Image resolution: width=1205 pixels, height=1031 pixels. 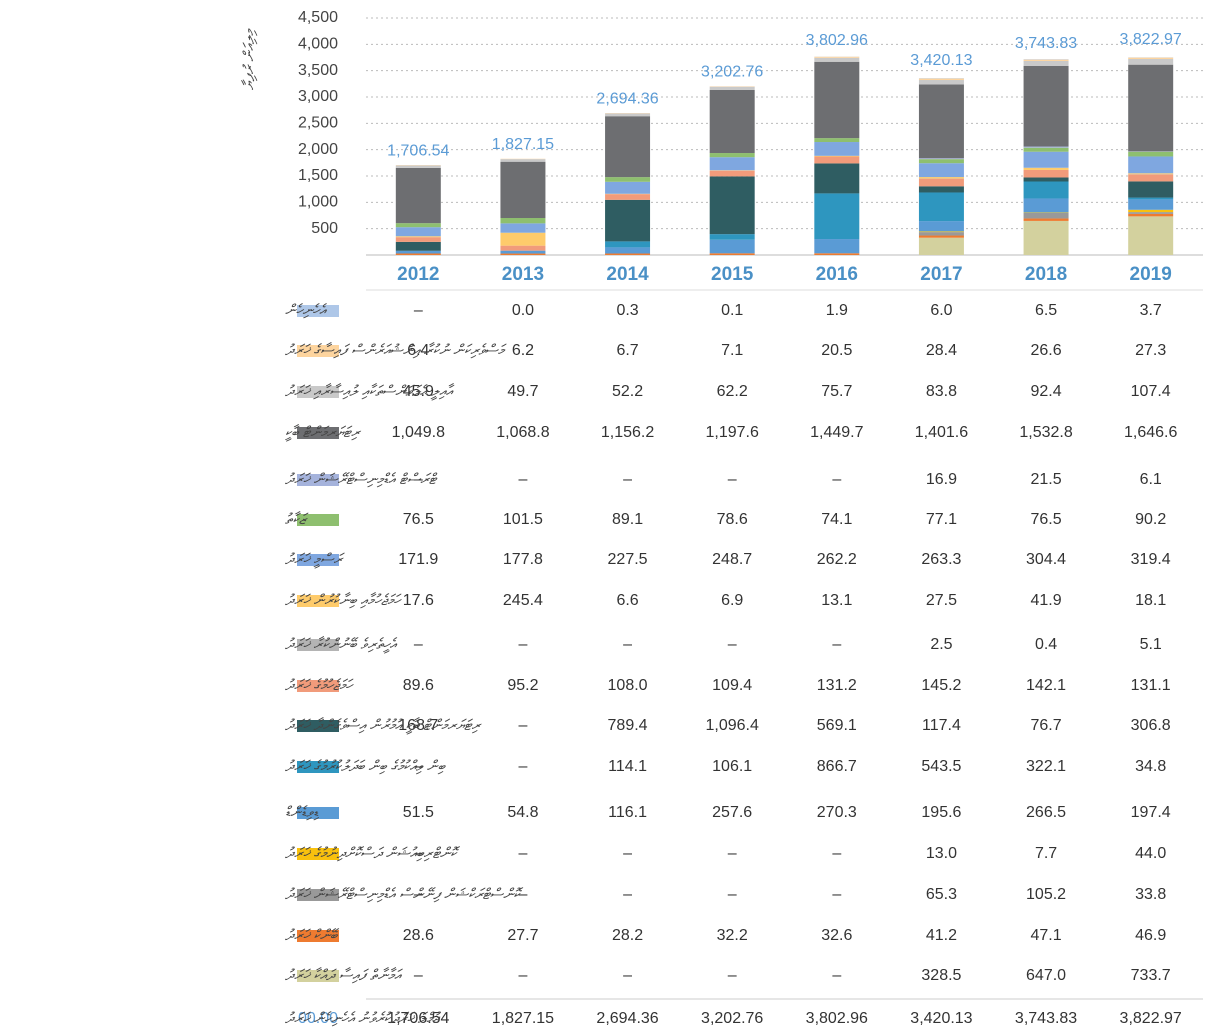 I want to click on table-cell: 13.1, so click(x=836, y=600).